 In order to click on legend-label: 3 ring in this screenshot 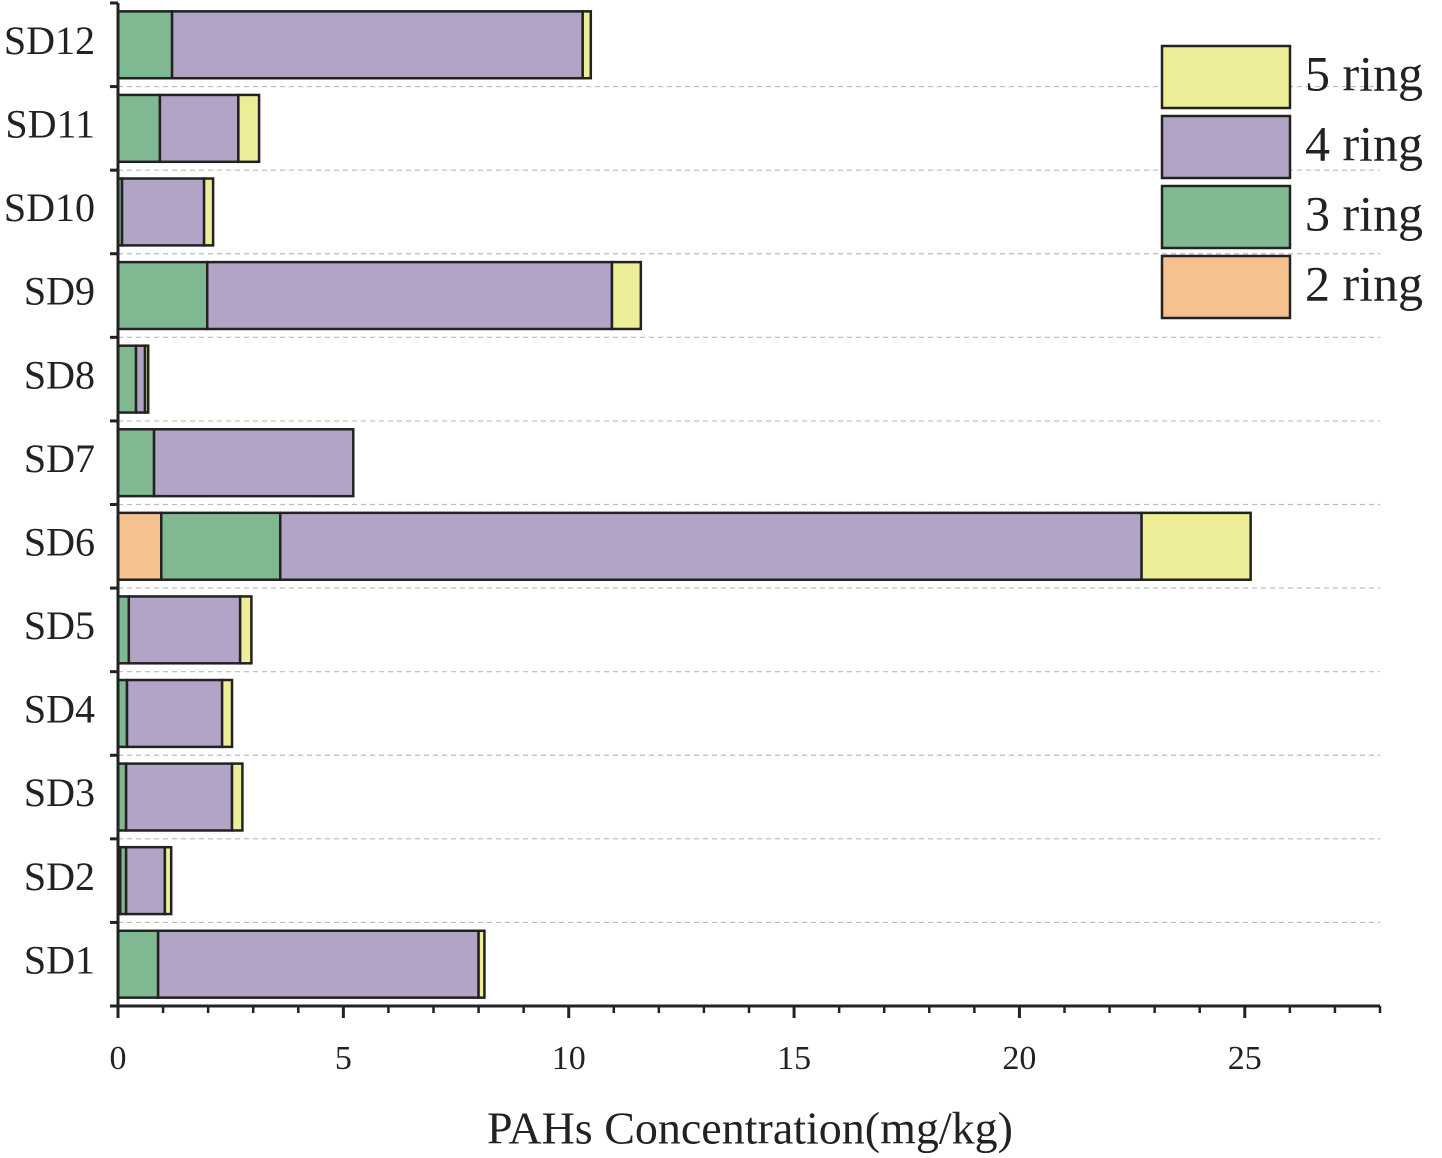, I will do `click(1364, 213)`.